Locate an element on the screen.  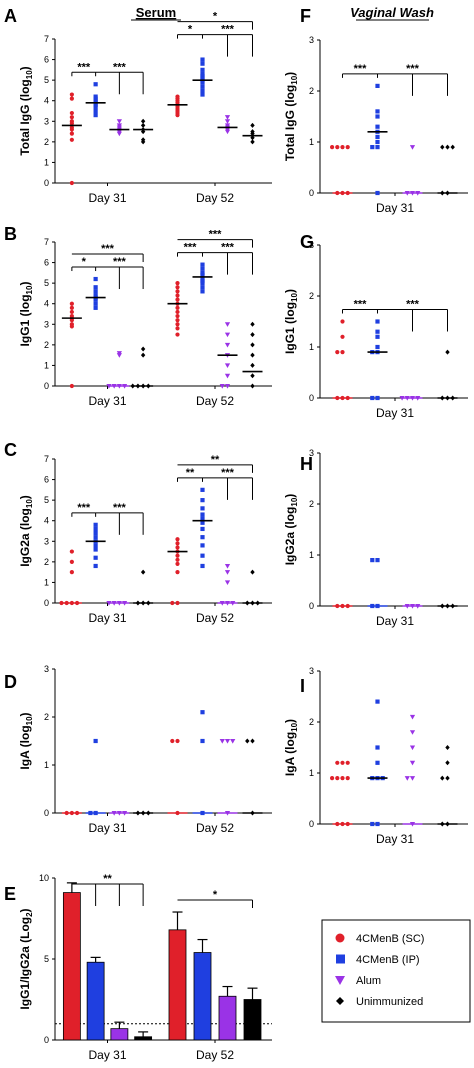
y-axis-label: IgG2a (log10) is located at coordinates (291, 530).